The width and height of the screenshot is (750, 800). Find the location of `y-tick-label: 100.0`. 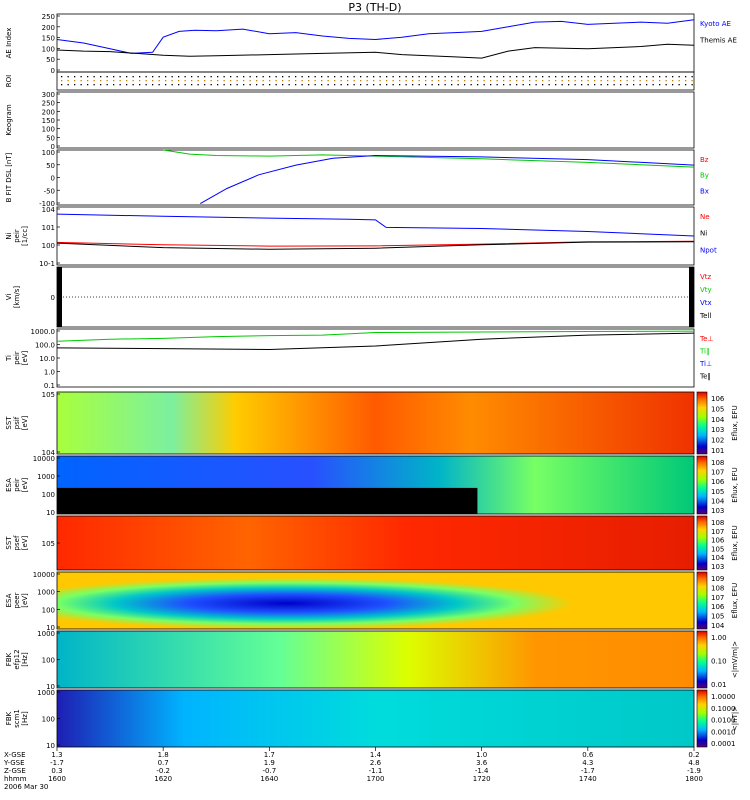

y-tick-label: 100.0 is located at coordinates (45, 346).